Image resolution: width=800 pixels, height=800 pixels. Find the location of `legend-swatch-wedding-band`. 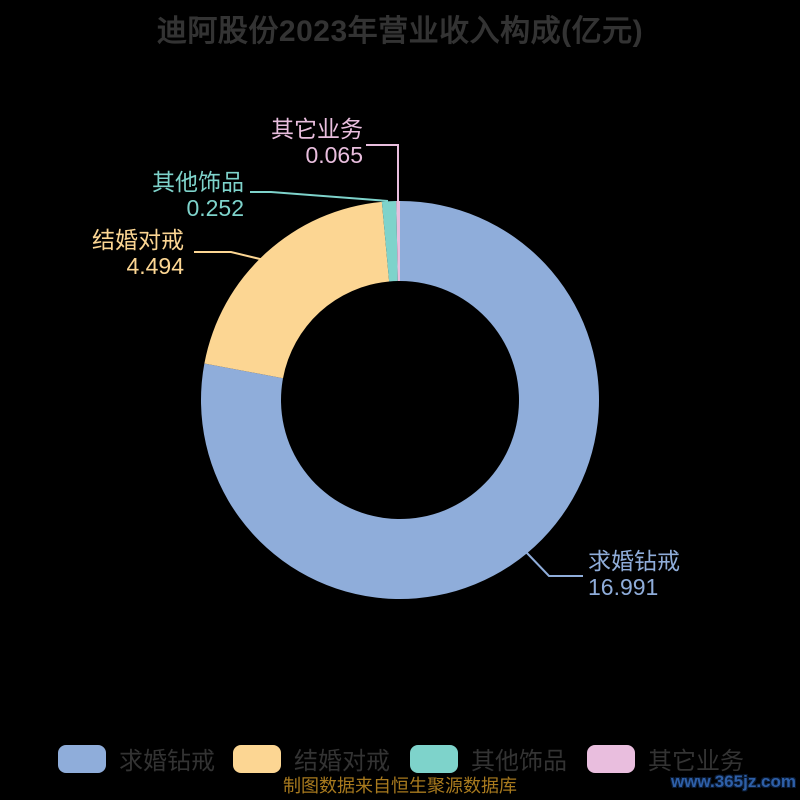

legend-swatch-wedding-band is located at coordinates (257, 758).